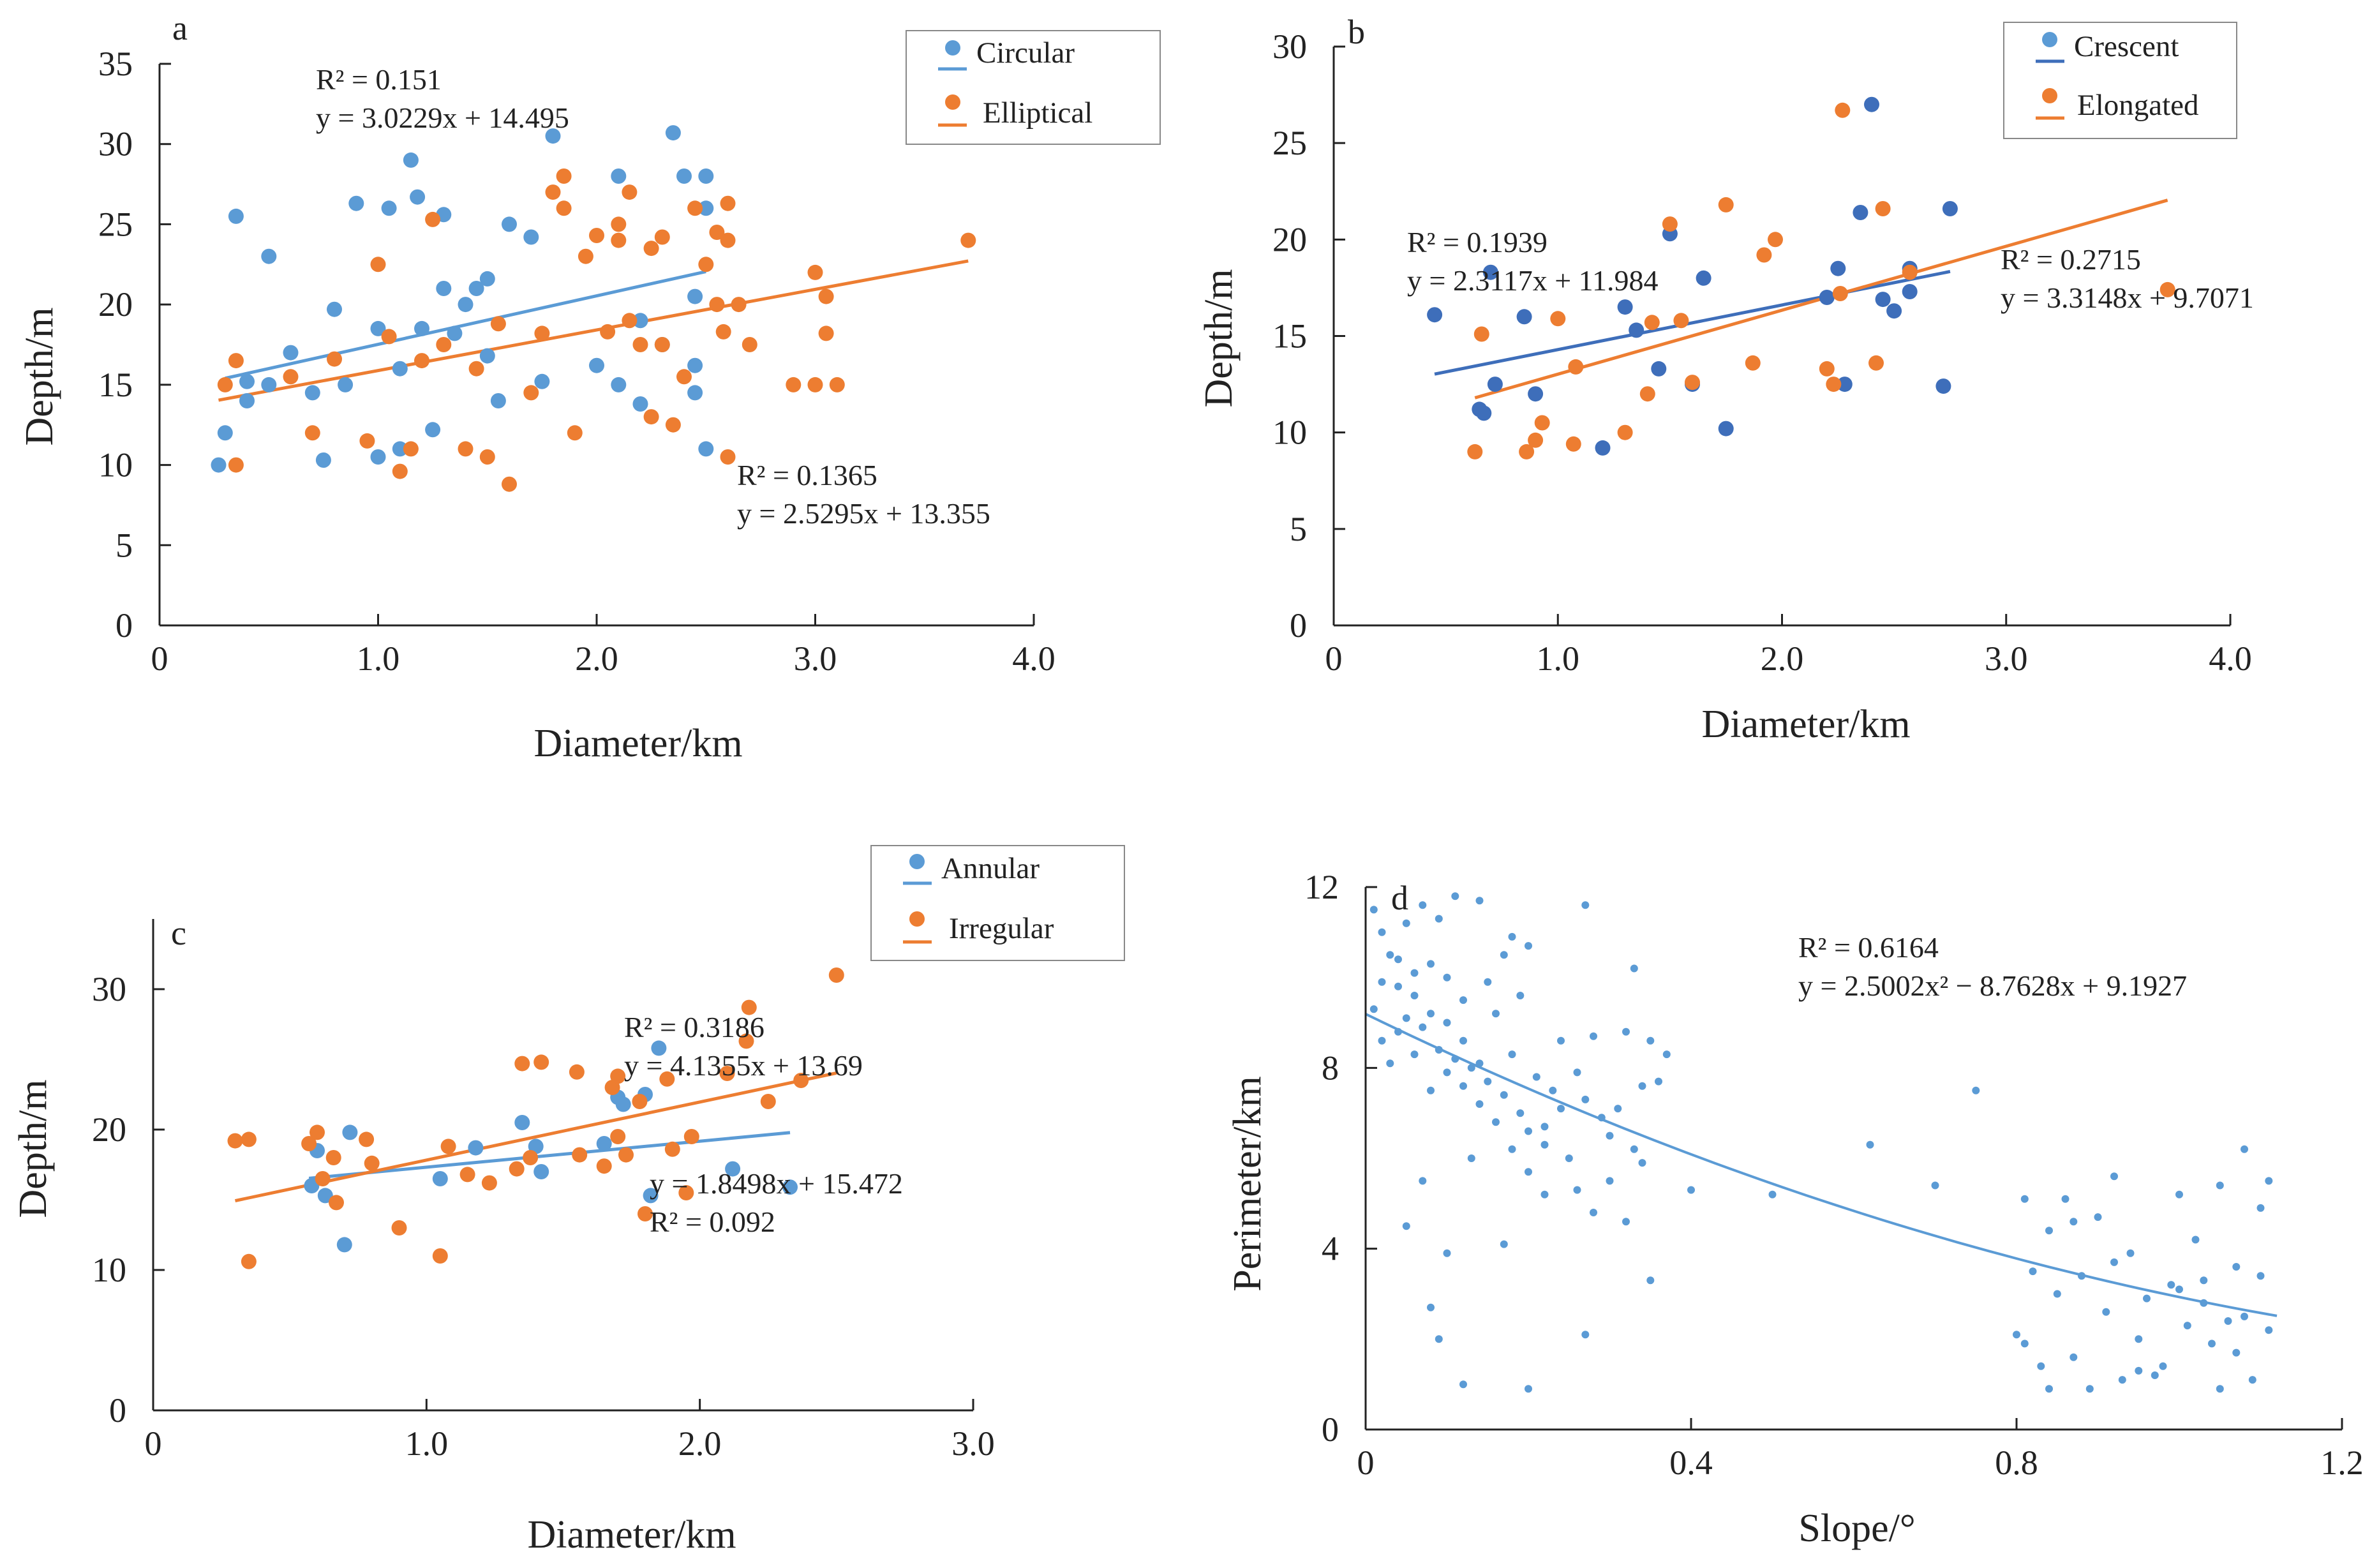 The height and width of the screenshot is (1568, 2379). What do you see at coordinates (1868, 947) in the screenshot?
I see `fit-r2-slope: R² = 0.6164` at bounding box center [1868, 947].